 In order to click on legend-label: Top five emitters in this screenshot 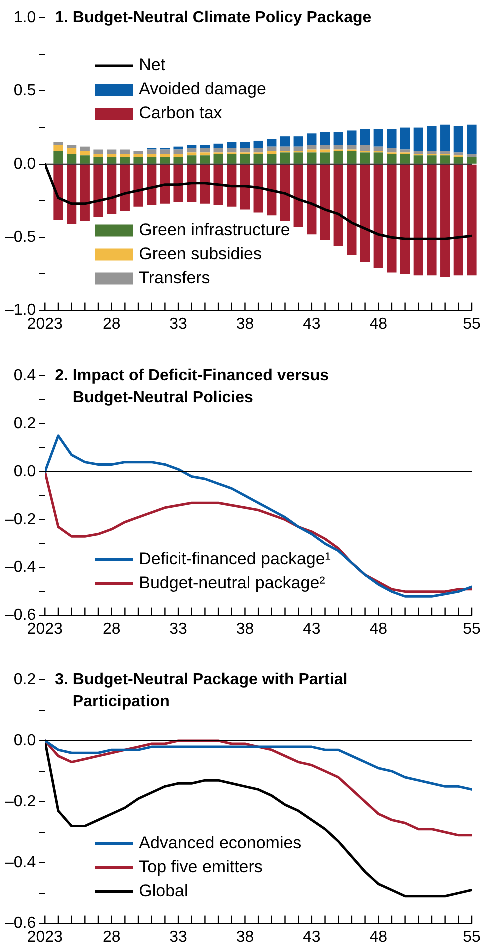, I will do `click(201, 866)`.